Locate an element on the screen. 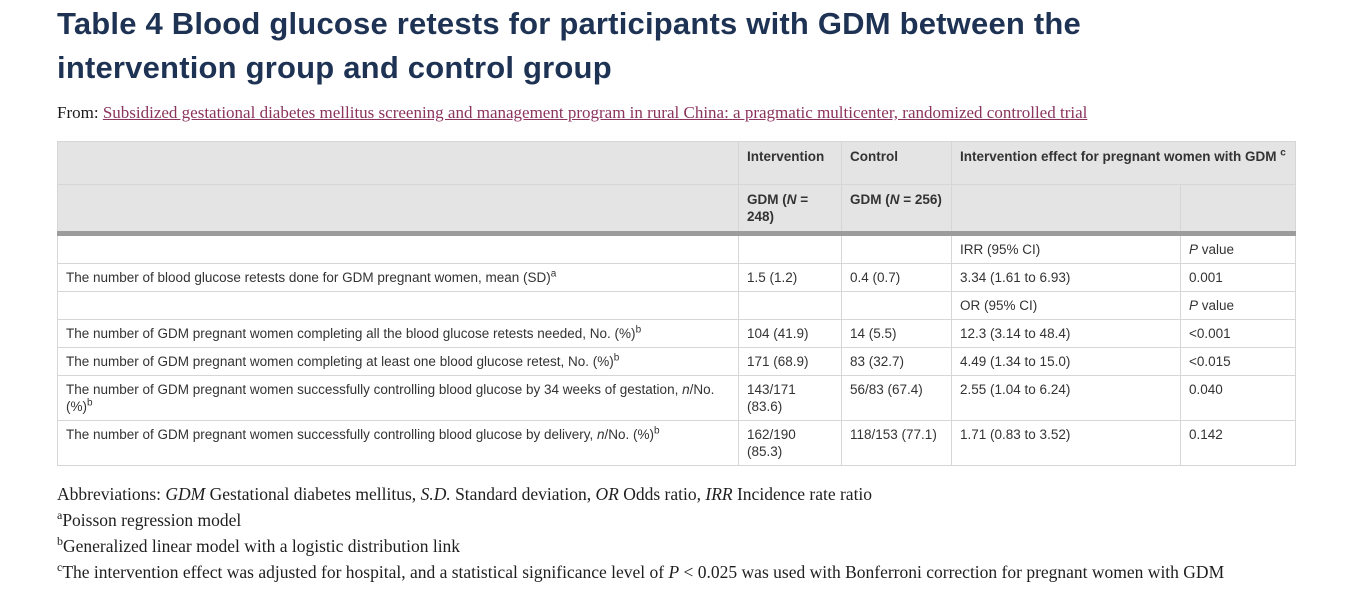 This screenshot has width=1346, height=590. footnote-a: aPoisson regression model is located at coordinates (149, 519).